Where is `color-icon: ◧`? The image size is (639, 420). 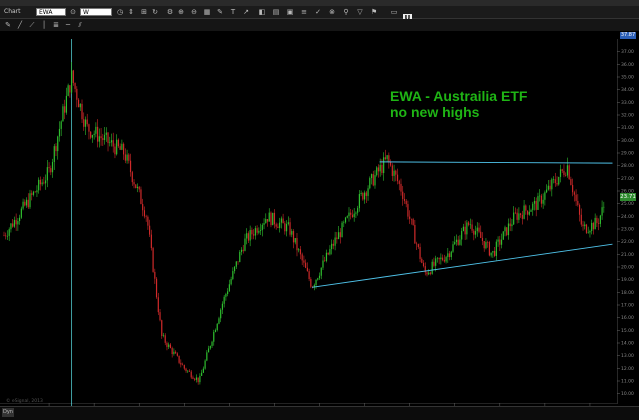 color-icon: ◧ is located at coordinates (262, 12).